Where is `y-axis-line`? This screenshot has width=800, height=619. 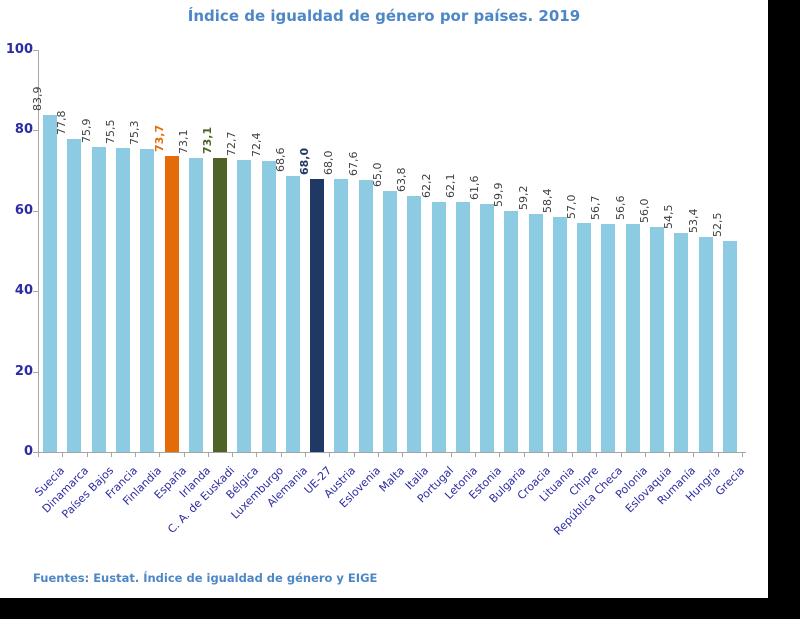 y-axis-line is located at coordinates (38, 251).